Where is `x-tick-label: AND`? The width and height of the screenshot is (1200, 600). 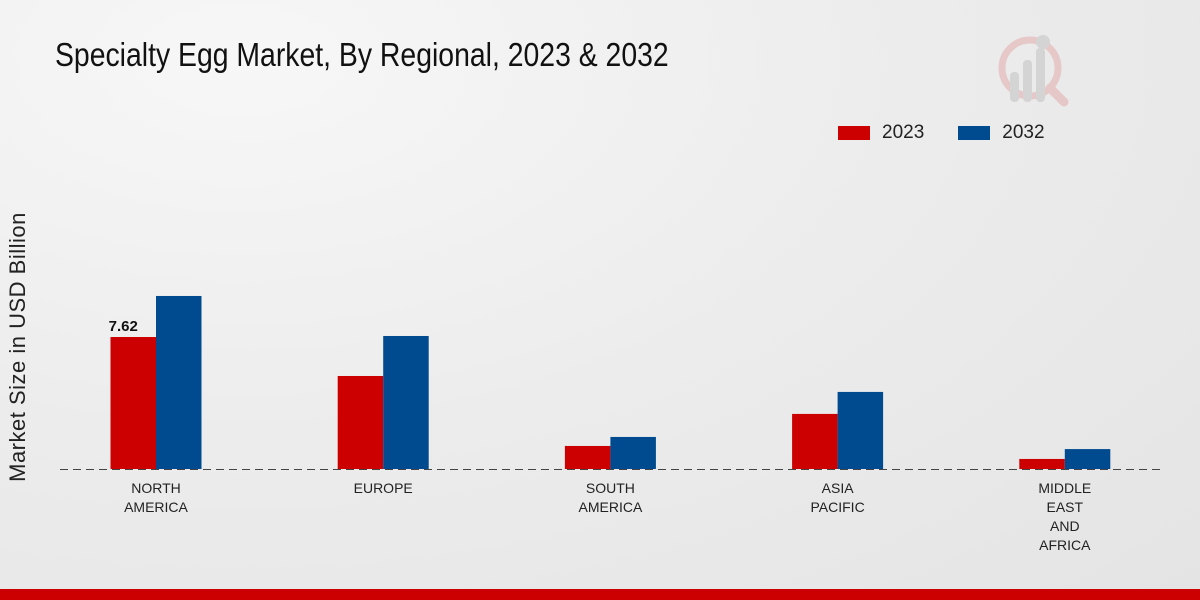 x-tick-label: AND is located at coordinates (1065, 526).